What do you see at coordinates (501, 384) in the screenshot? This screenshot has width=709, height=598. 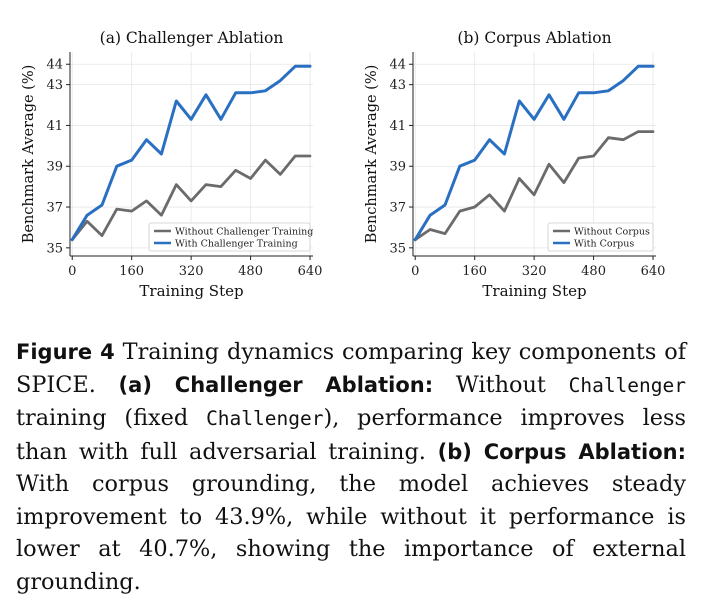 I see `caption-text-2: Without` at bounding box center [501, 384].